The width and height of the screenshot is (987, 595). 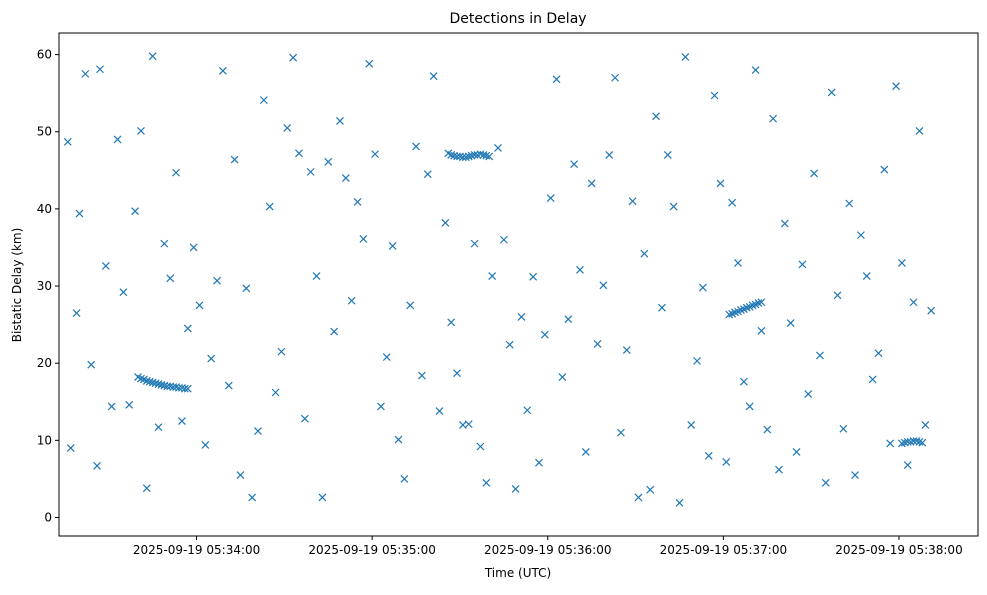 What do you see at coordinates (196, 550) in the screenshot?
I see `x-tick-label: 2025-09-19 05:34:00` at bounding box center [196, 550].